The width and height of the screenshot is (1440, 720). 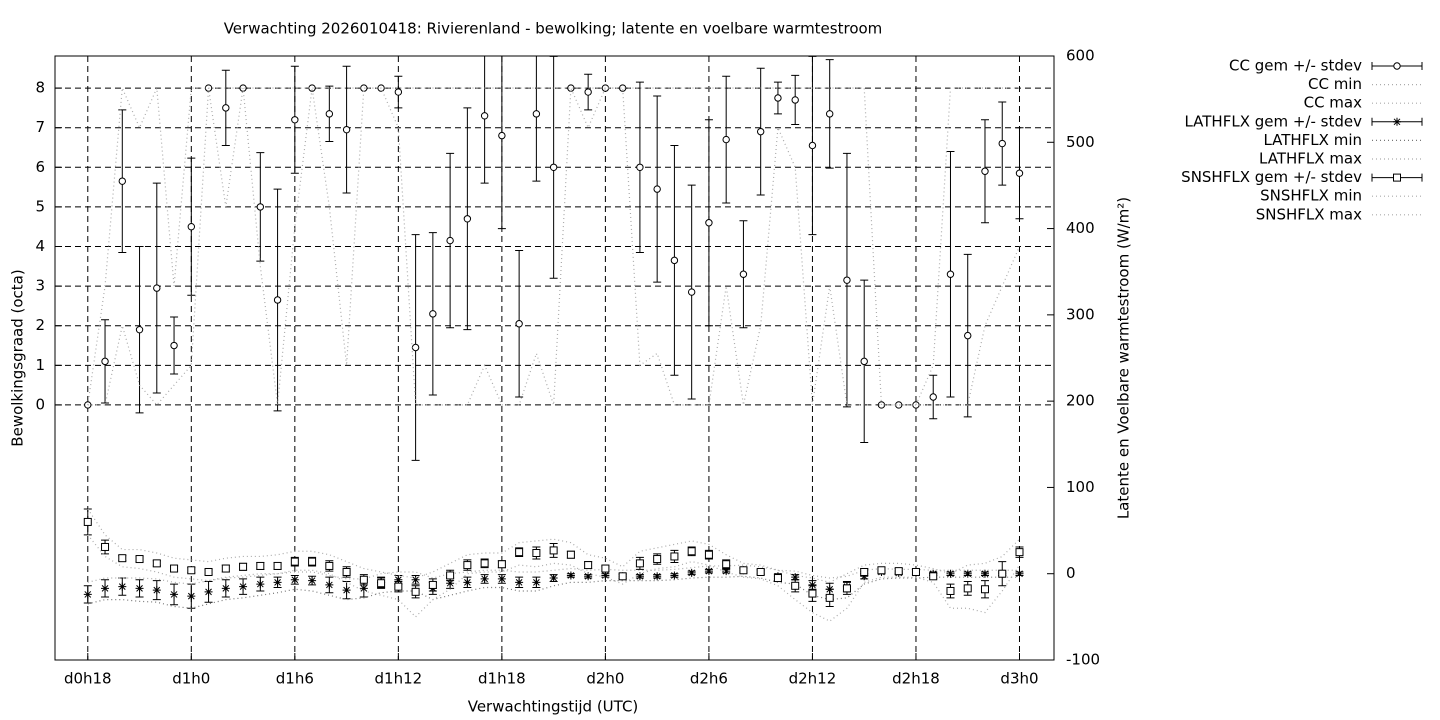 What do you see at coordinates (40, 127) in the screenshot?
I see `y-tick-label: 7` at bounding box center [40, 127].